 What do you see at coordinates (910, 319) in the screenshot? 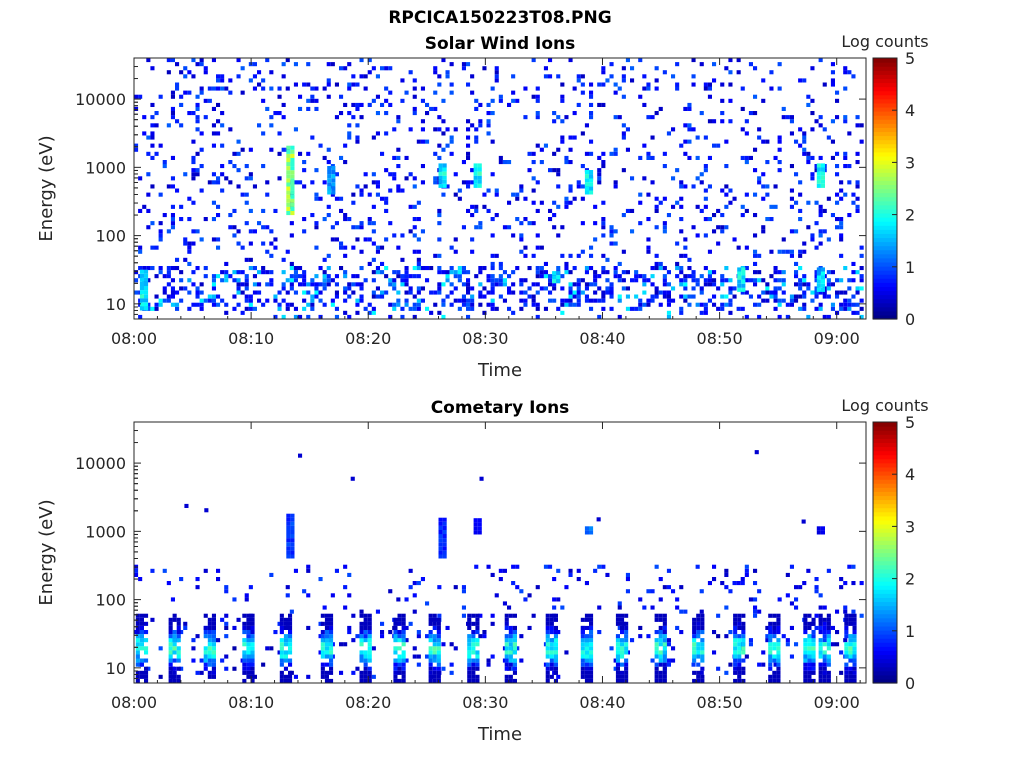
I see `colorbar-tick-label: 0` at bounding box center [910, 319].